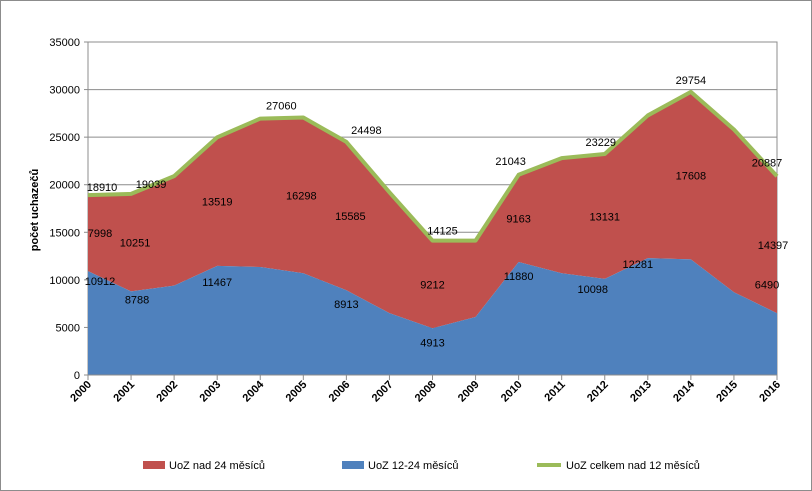  I want to click on x-tick-label: 2011, so click(554, 391).